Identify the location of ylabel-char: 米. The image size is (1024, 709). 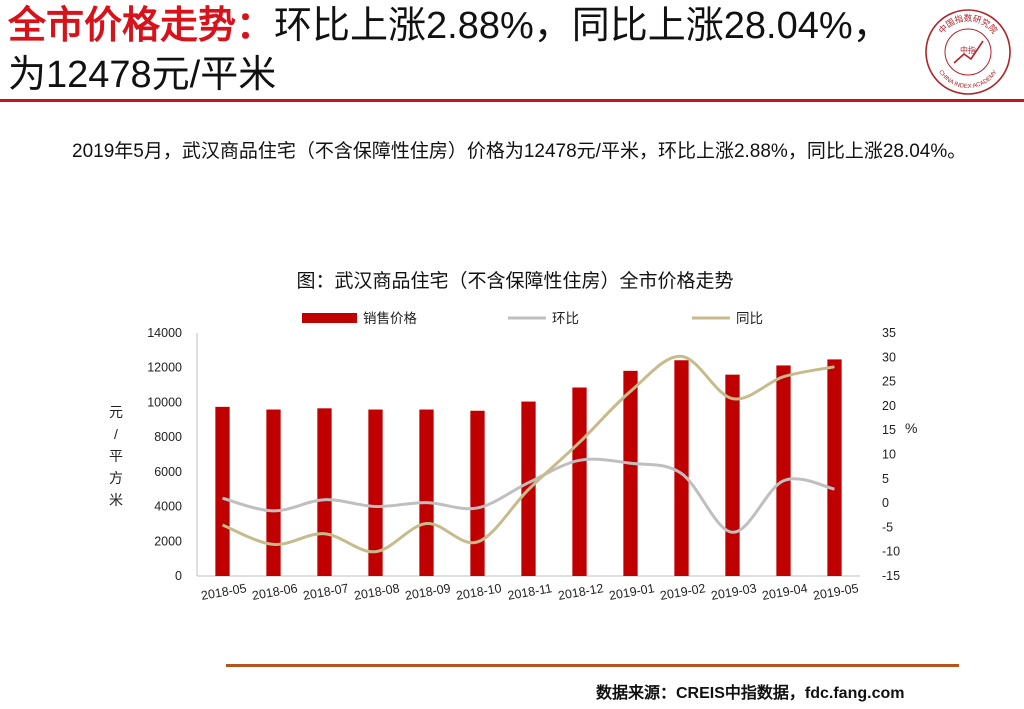
(116, 500).